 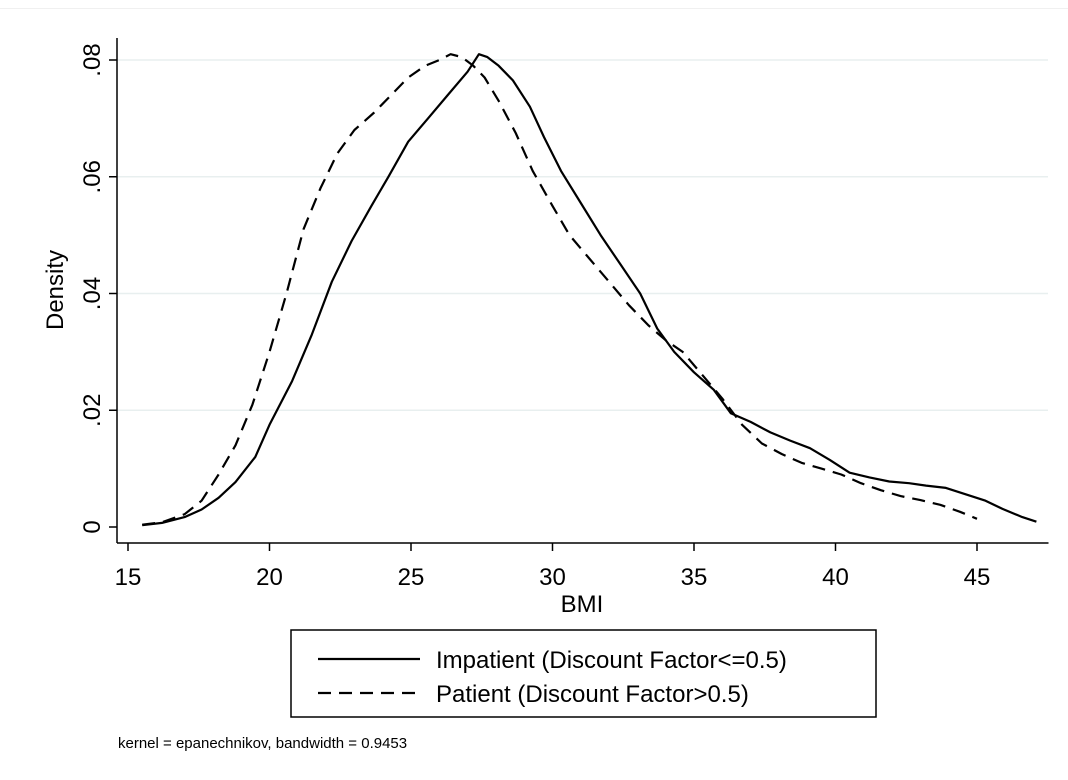 What do you see at coordinates (582, 604) in the screenshot?
I see `x-axis-title: BMI` at bounding box center [582, 604].